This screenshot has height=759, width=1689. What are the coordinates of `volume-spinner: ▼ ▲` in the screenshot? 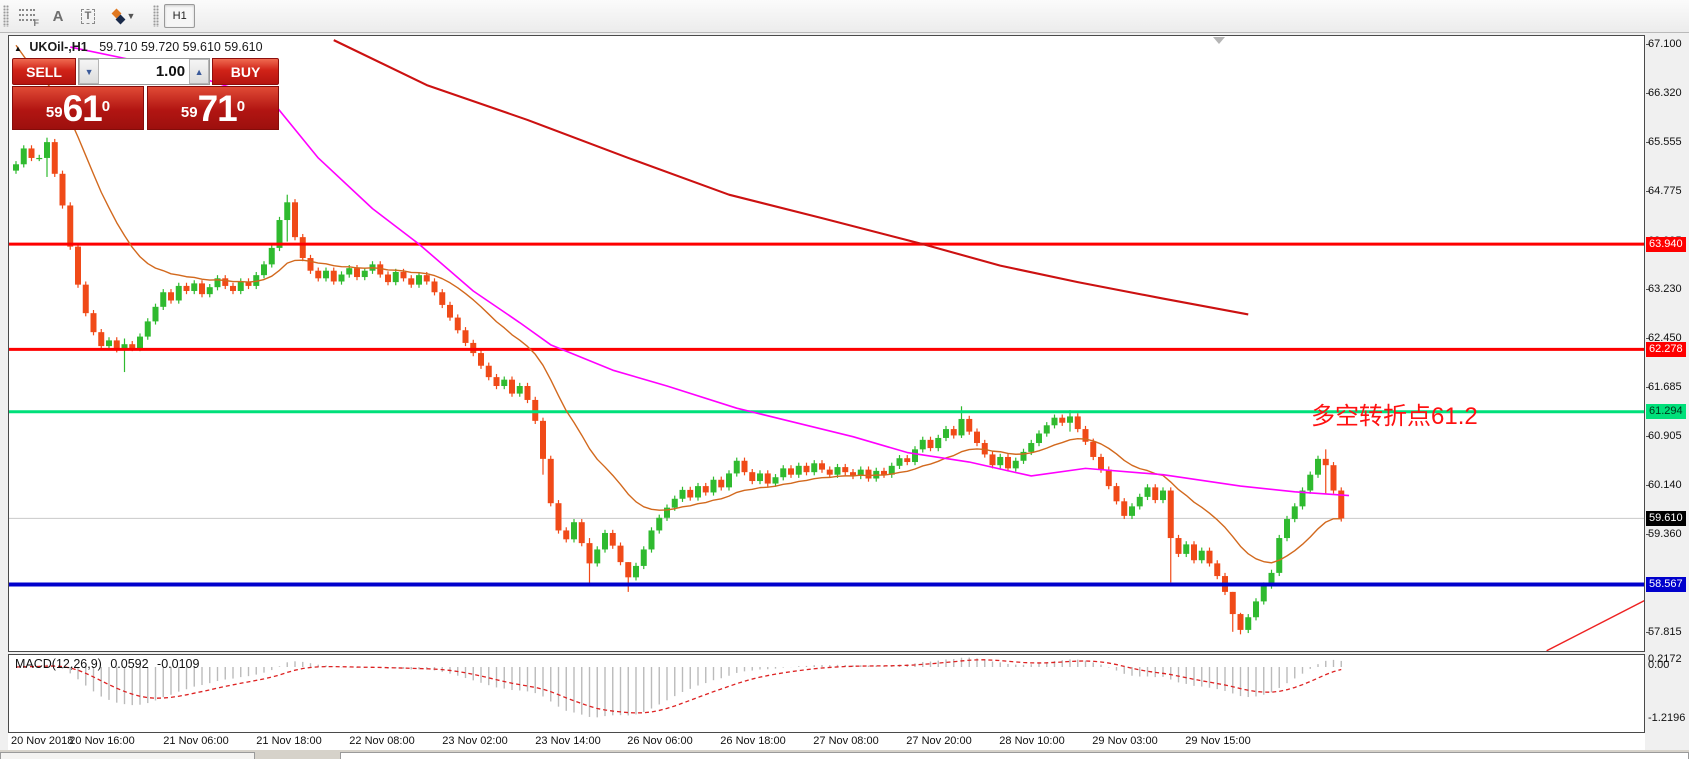 It's located at (144, 71).